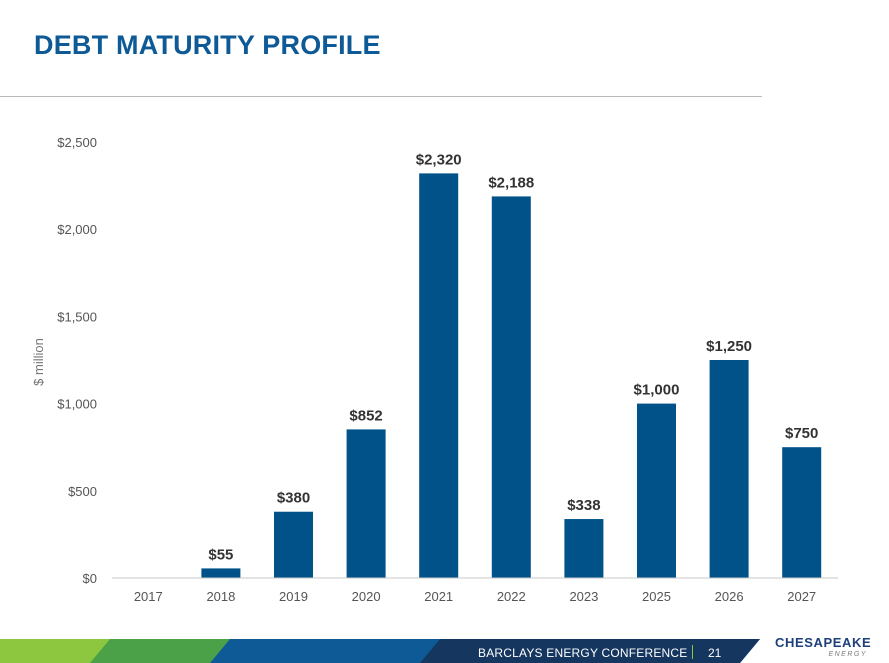 The image size is (889, 663). Describe the element at coordinates (657, 390) in the screenshot. I see `data-label-2025: $1,000` at that location.